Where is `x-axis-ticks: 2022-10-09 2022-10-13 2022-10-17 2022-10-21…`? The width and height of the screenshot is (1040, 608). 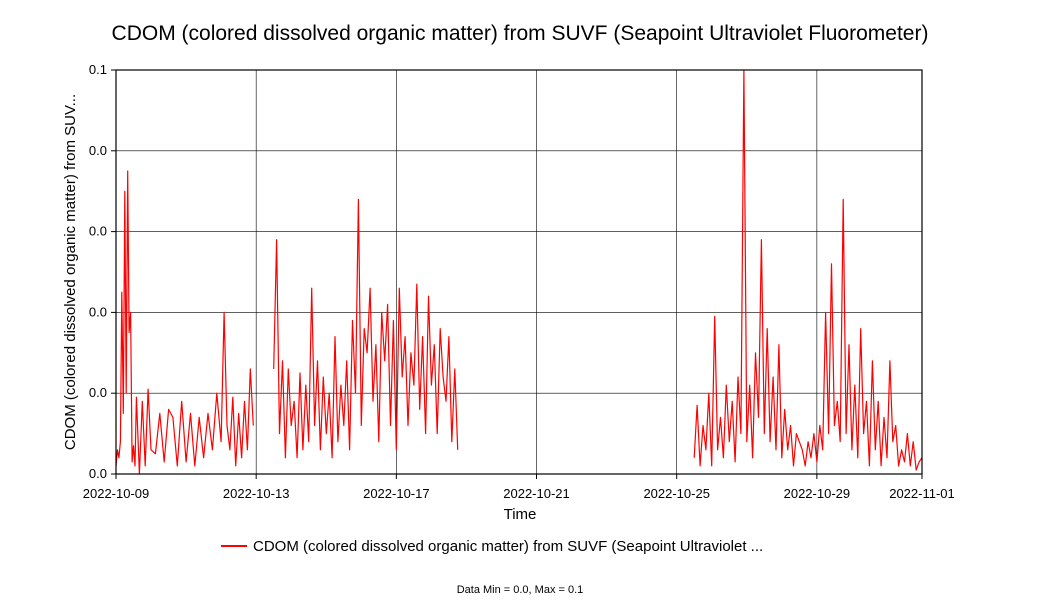 x-axis-ticks: 2022-10-09 2022-10-13 2022-10-17 2022-10-21… is located at coordinates (519, 487).